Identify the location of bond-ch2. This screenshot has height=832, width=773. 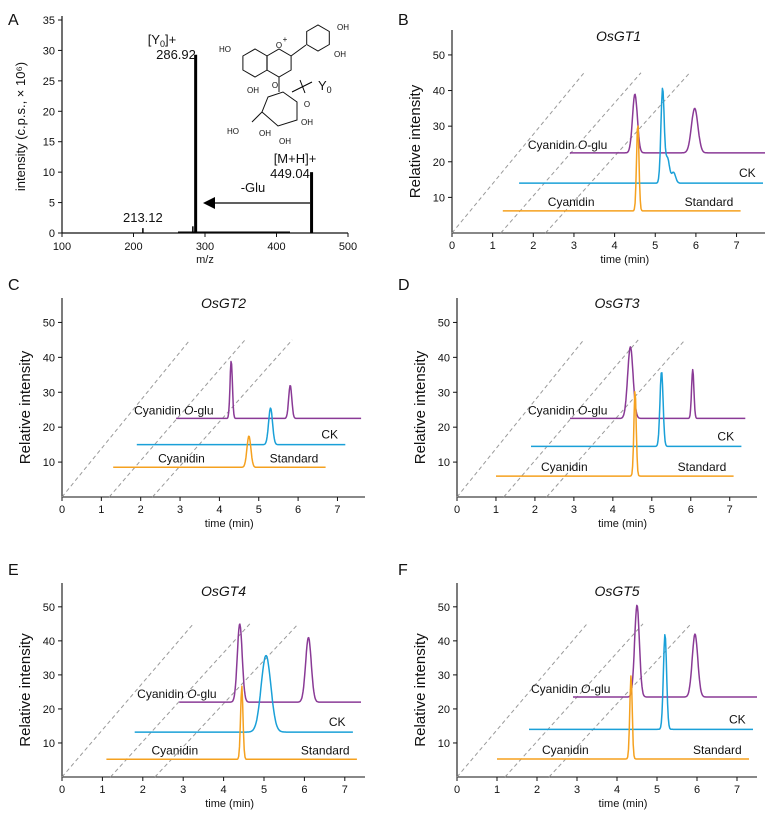
(257, 117).